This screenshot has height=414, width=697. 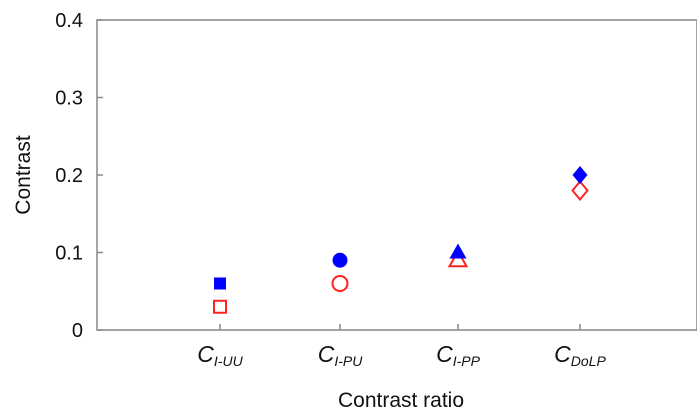 I want to click on y-tick: 0.2, so click(x=79, y=176).